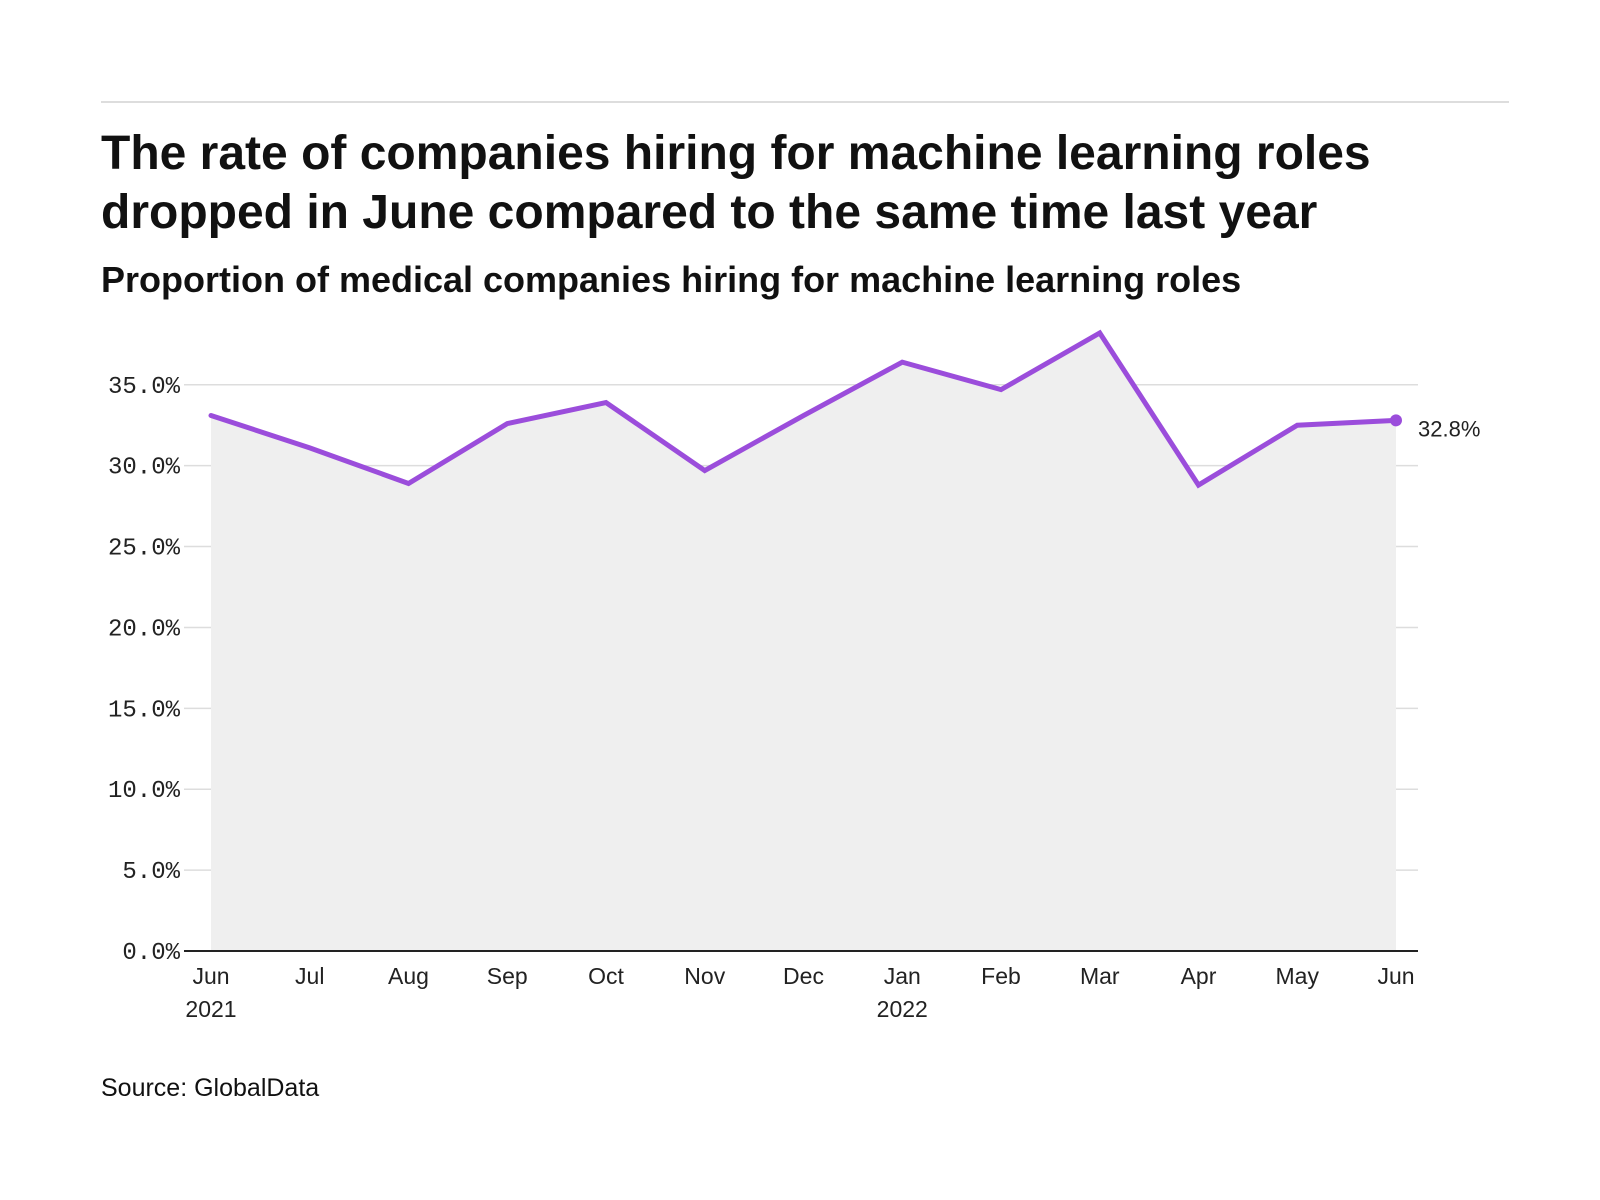 The image size is (1600, 1200). What do you see at coordinates (144, 710) in the screenshot?
I see `y-tick-label: 15.0%` at bounding box center [144, 710].